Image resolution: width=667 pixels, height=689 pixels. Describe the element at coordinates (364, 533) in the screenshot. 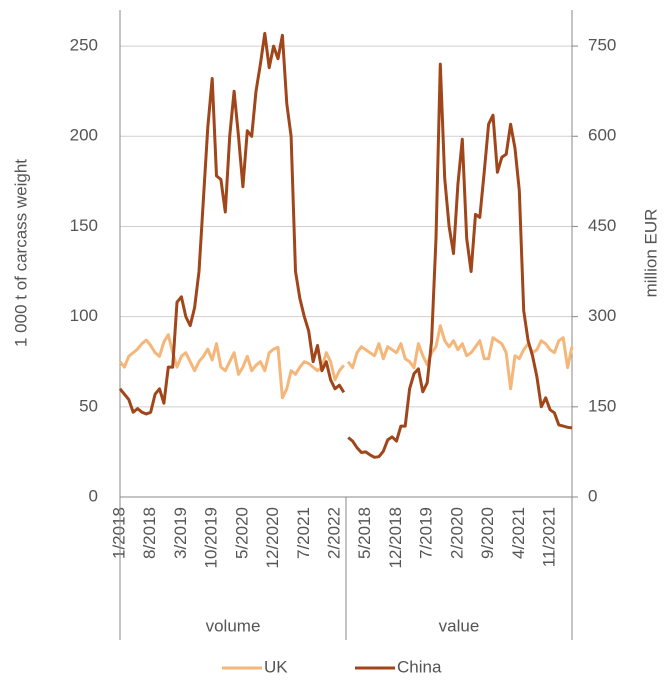

I see `x-tick-label: 5/2018` at that location.